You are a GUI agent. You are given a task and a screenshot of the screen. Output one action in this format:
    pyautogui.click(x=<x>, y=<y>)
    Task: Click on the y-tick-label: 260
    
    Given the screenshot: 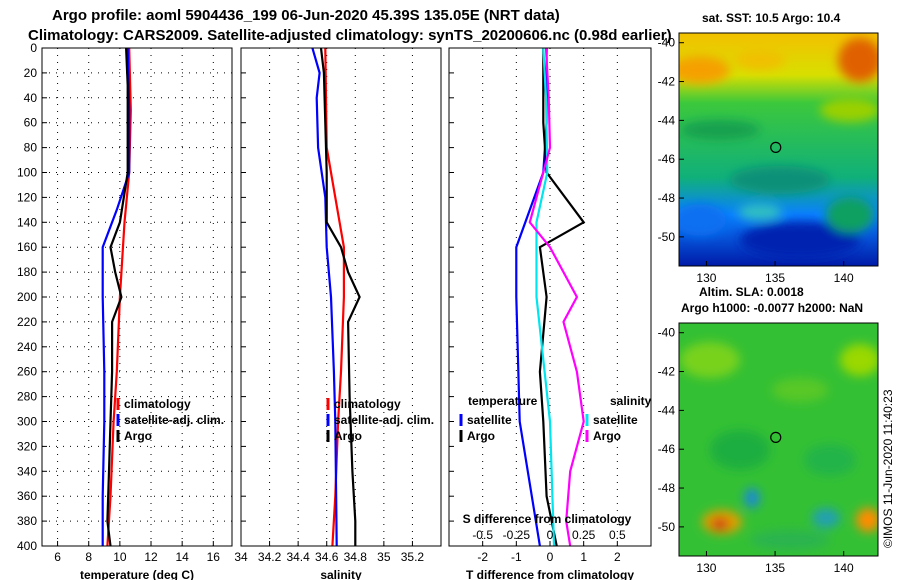 What is the action you would take?
    pyautogui.click(x=27, y=372)
    